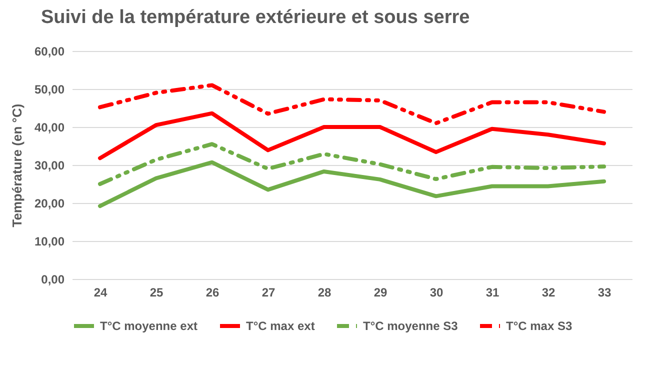 The height and width of the screenshot is (375, 651). Describe the element at coordinates (49, 241) in the screenshot. I see `y-tick-label: 10,00` at that location.